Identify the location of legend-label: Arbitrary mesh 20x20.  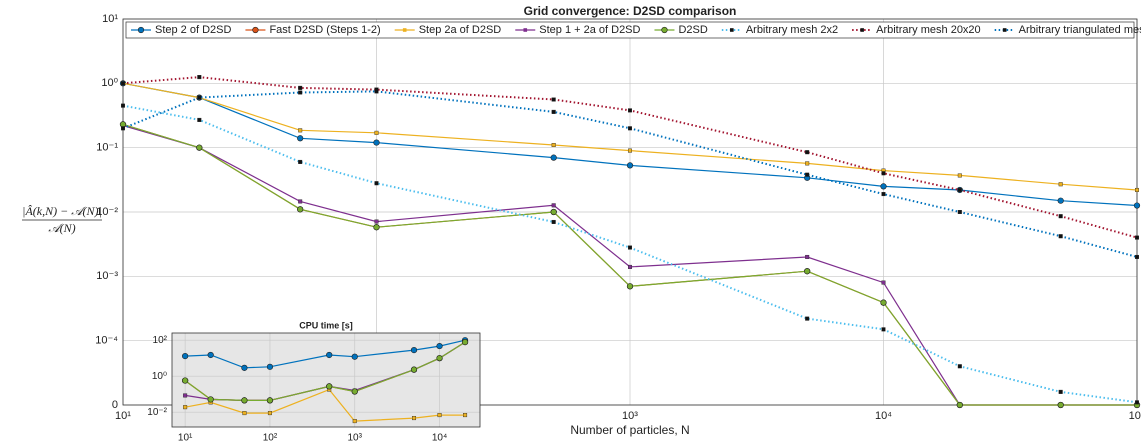
(928, 30).